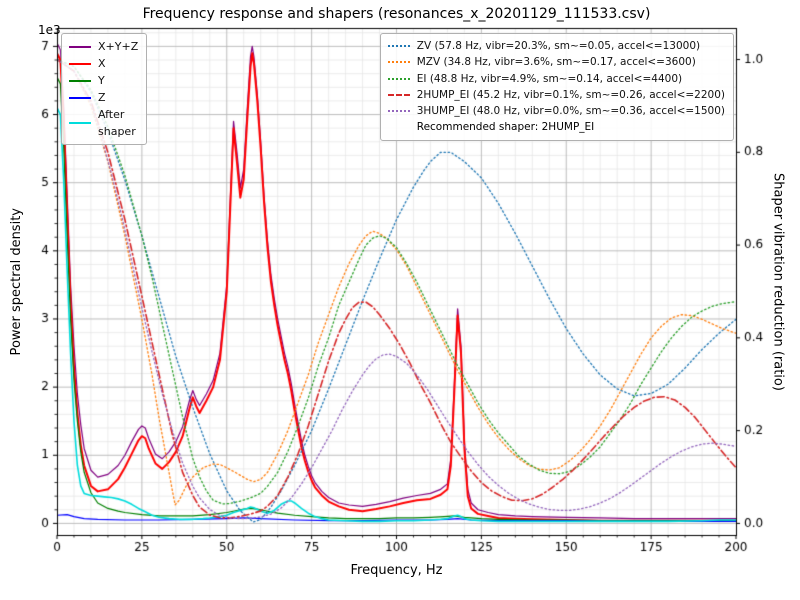  I want to click on legend-psd: X+Y+Z X Y Z After shaper, so click(104, 89).